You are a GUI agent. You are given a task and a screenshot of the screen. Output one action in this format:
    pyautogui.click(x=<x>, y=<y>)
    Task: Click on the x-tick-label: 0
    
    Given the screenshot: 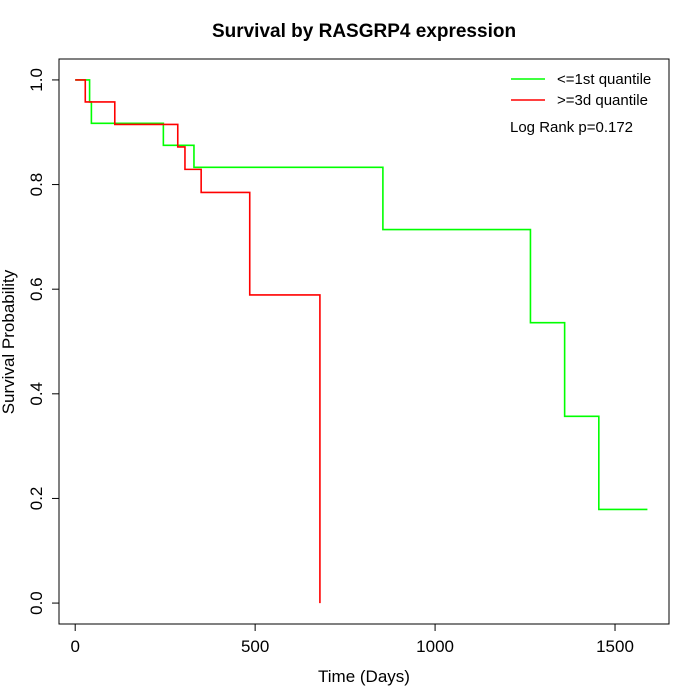 What is the action you would take?
    pyautogui.click(x=74, y=646)
    